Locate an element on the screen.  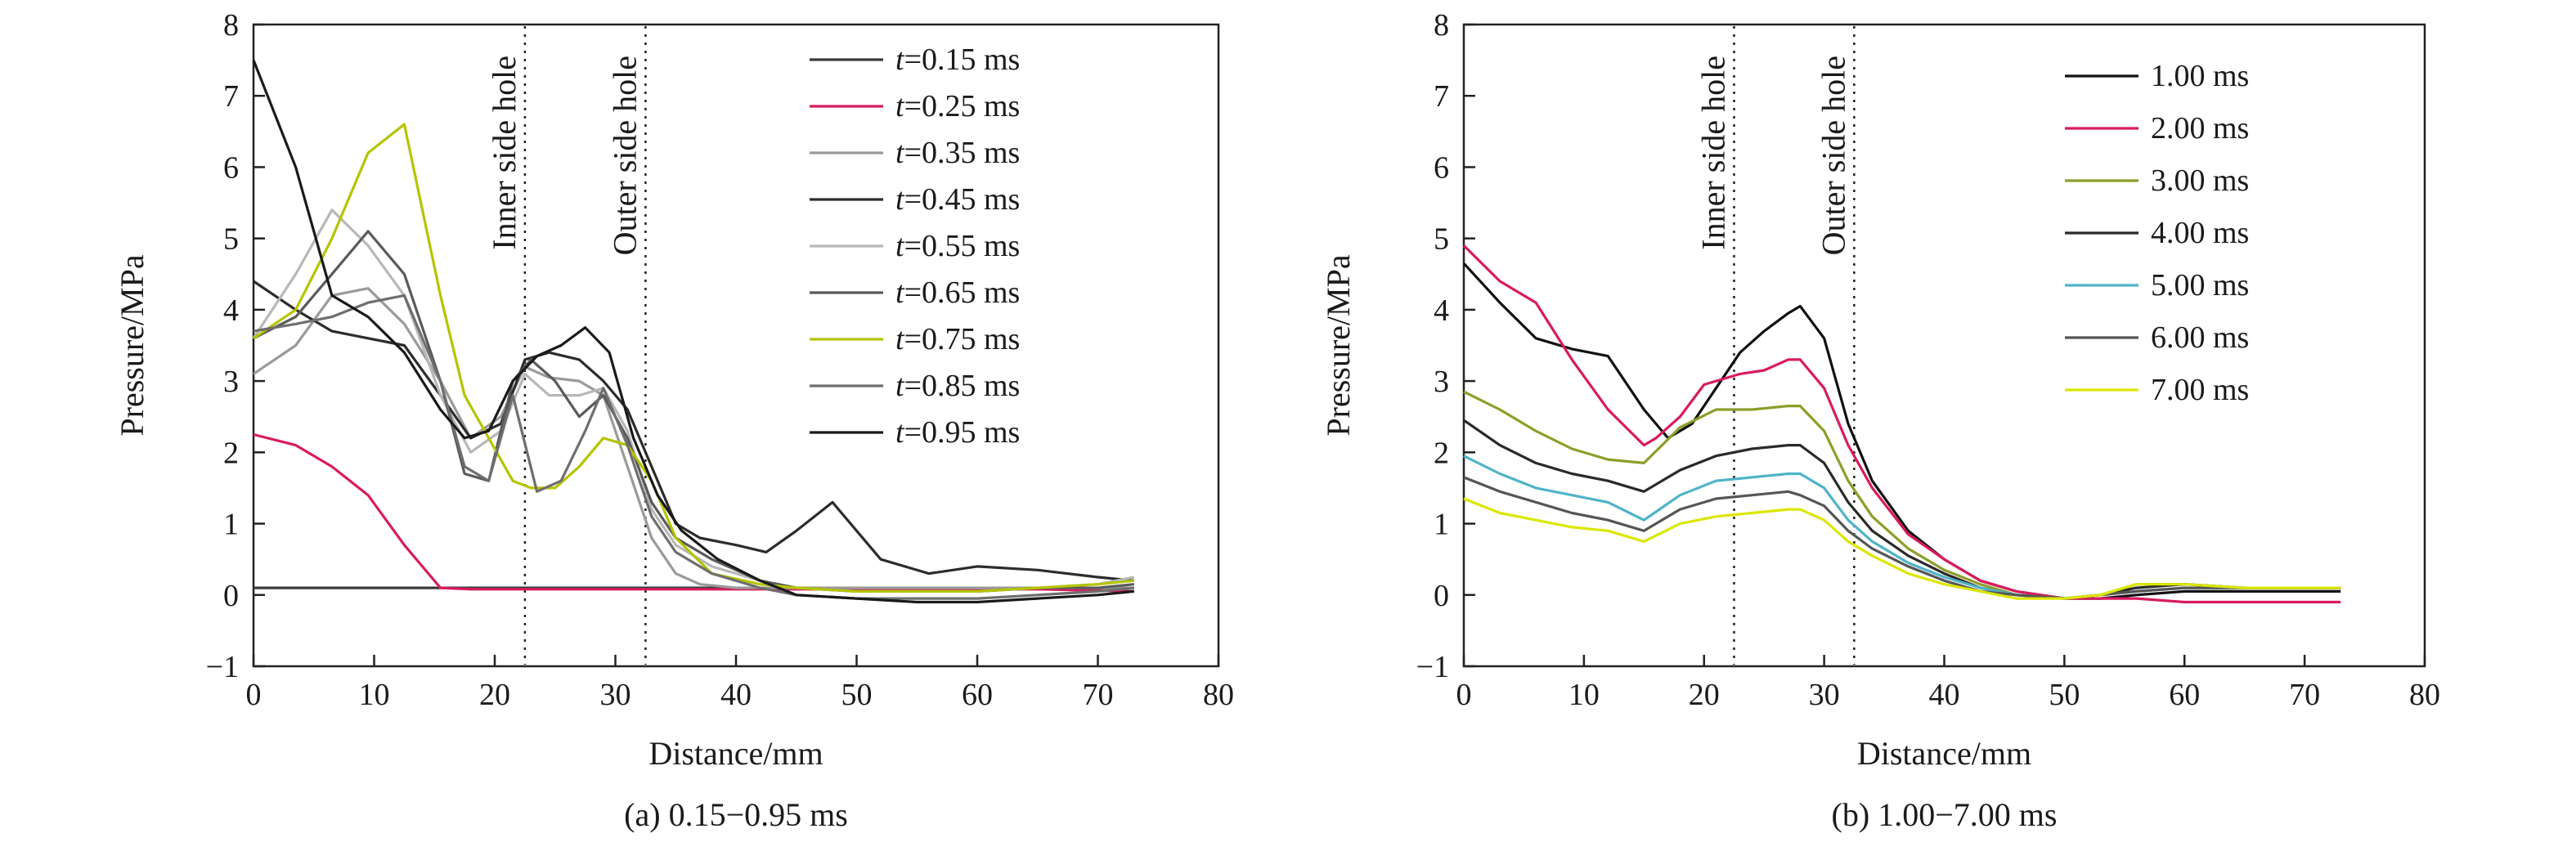
panel-caption: (b) 1.00−7.00 ms is located at coordinates (1945, 814).